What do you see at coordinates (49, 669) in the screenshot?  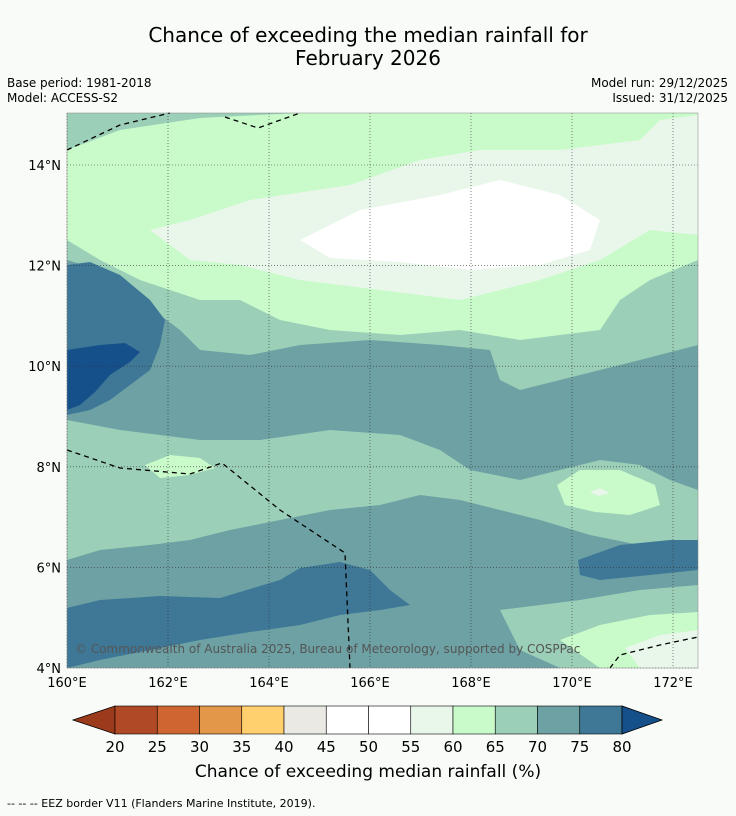 I see `lat-label: 4°N` at bounding box center [49, 669].